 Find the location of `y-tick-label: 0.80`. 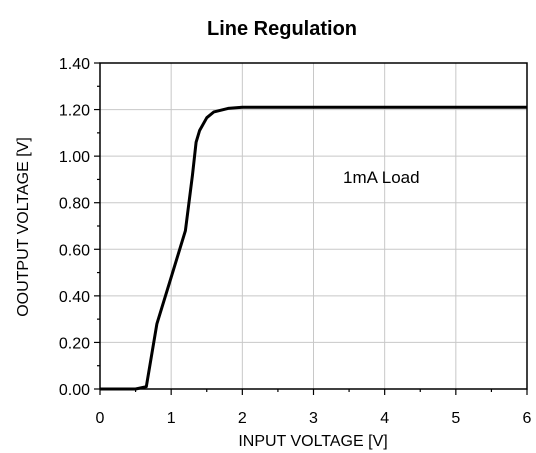

y-tick-label: 0.80 is located at coordinates (74, 204).